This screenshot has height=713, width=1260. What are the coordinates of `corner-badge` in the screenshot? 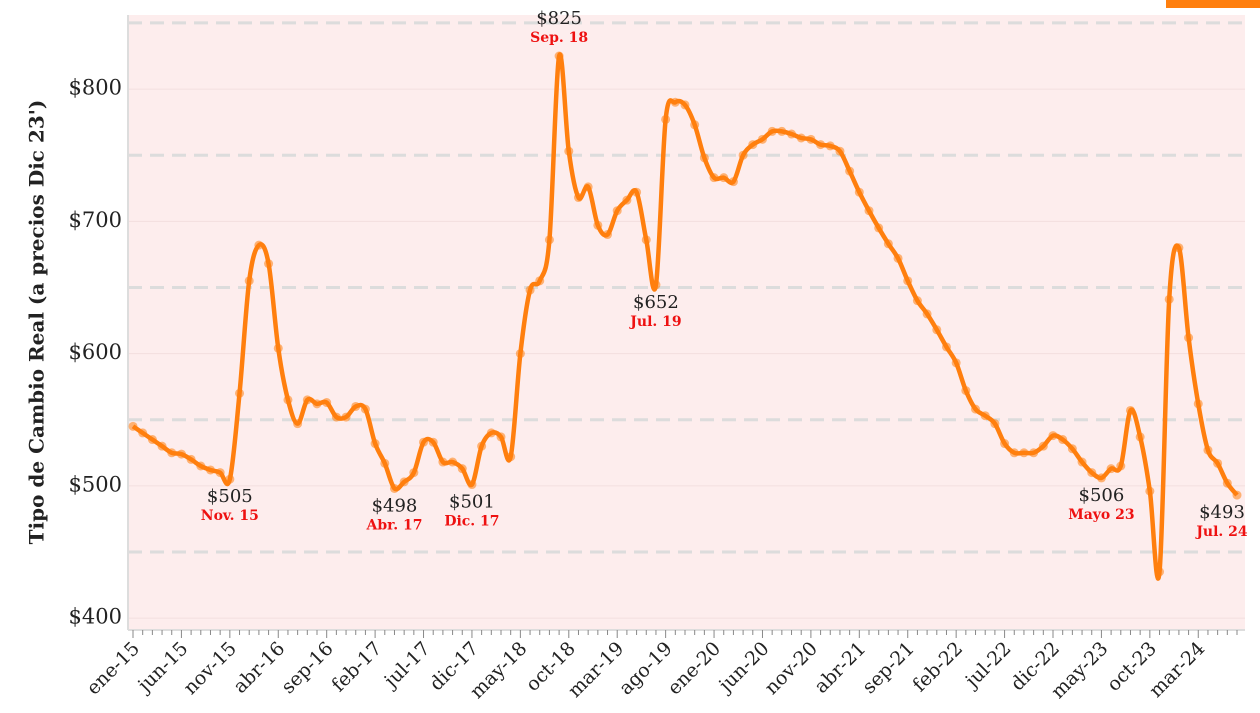 It's located at (1213, 4).